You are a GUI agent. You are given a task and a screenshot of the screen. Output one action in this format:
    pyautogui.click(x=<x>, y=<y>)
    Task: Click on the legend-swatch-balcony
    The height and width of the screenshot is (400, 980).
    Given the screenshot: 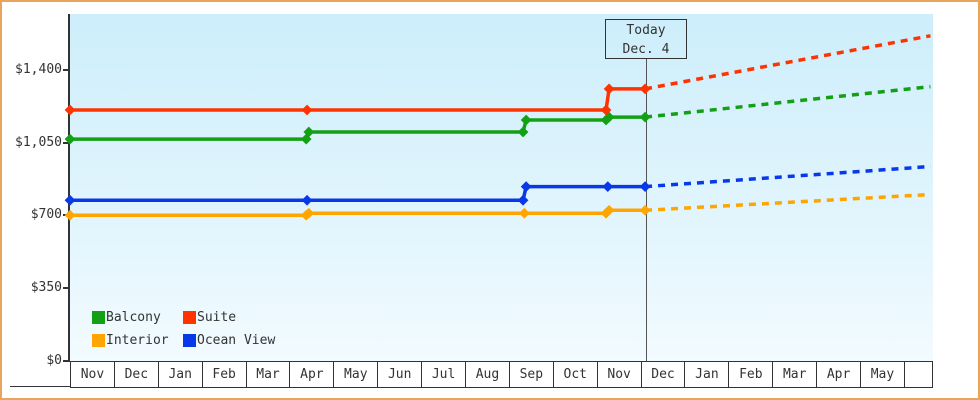 What is the action you would take?
    pyautogui.click(x=98, y=317)
    